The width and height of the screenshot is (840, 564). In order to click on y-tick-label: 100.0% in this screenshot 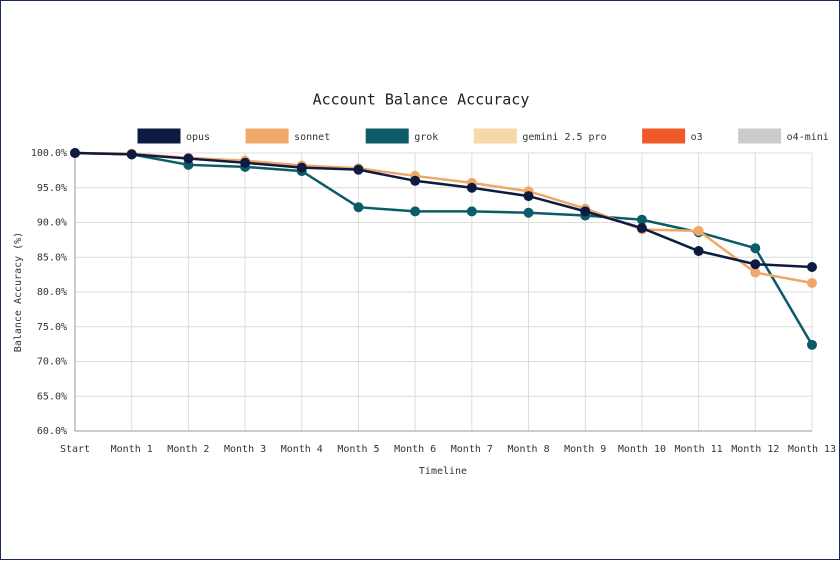, I will do `click(49, 153)`.